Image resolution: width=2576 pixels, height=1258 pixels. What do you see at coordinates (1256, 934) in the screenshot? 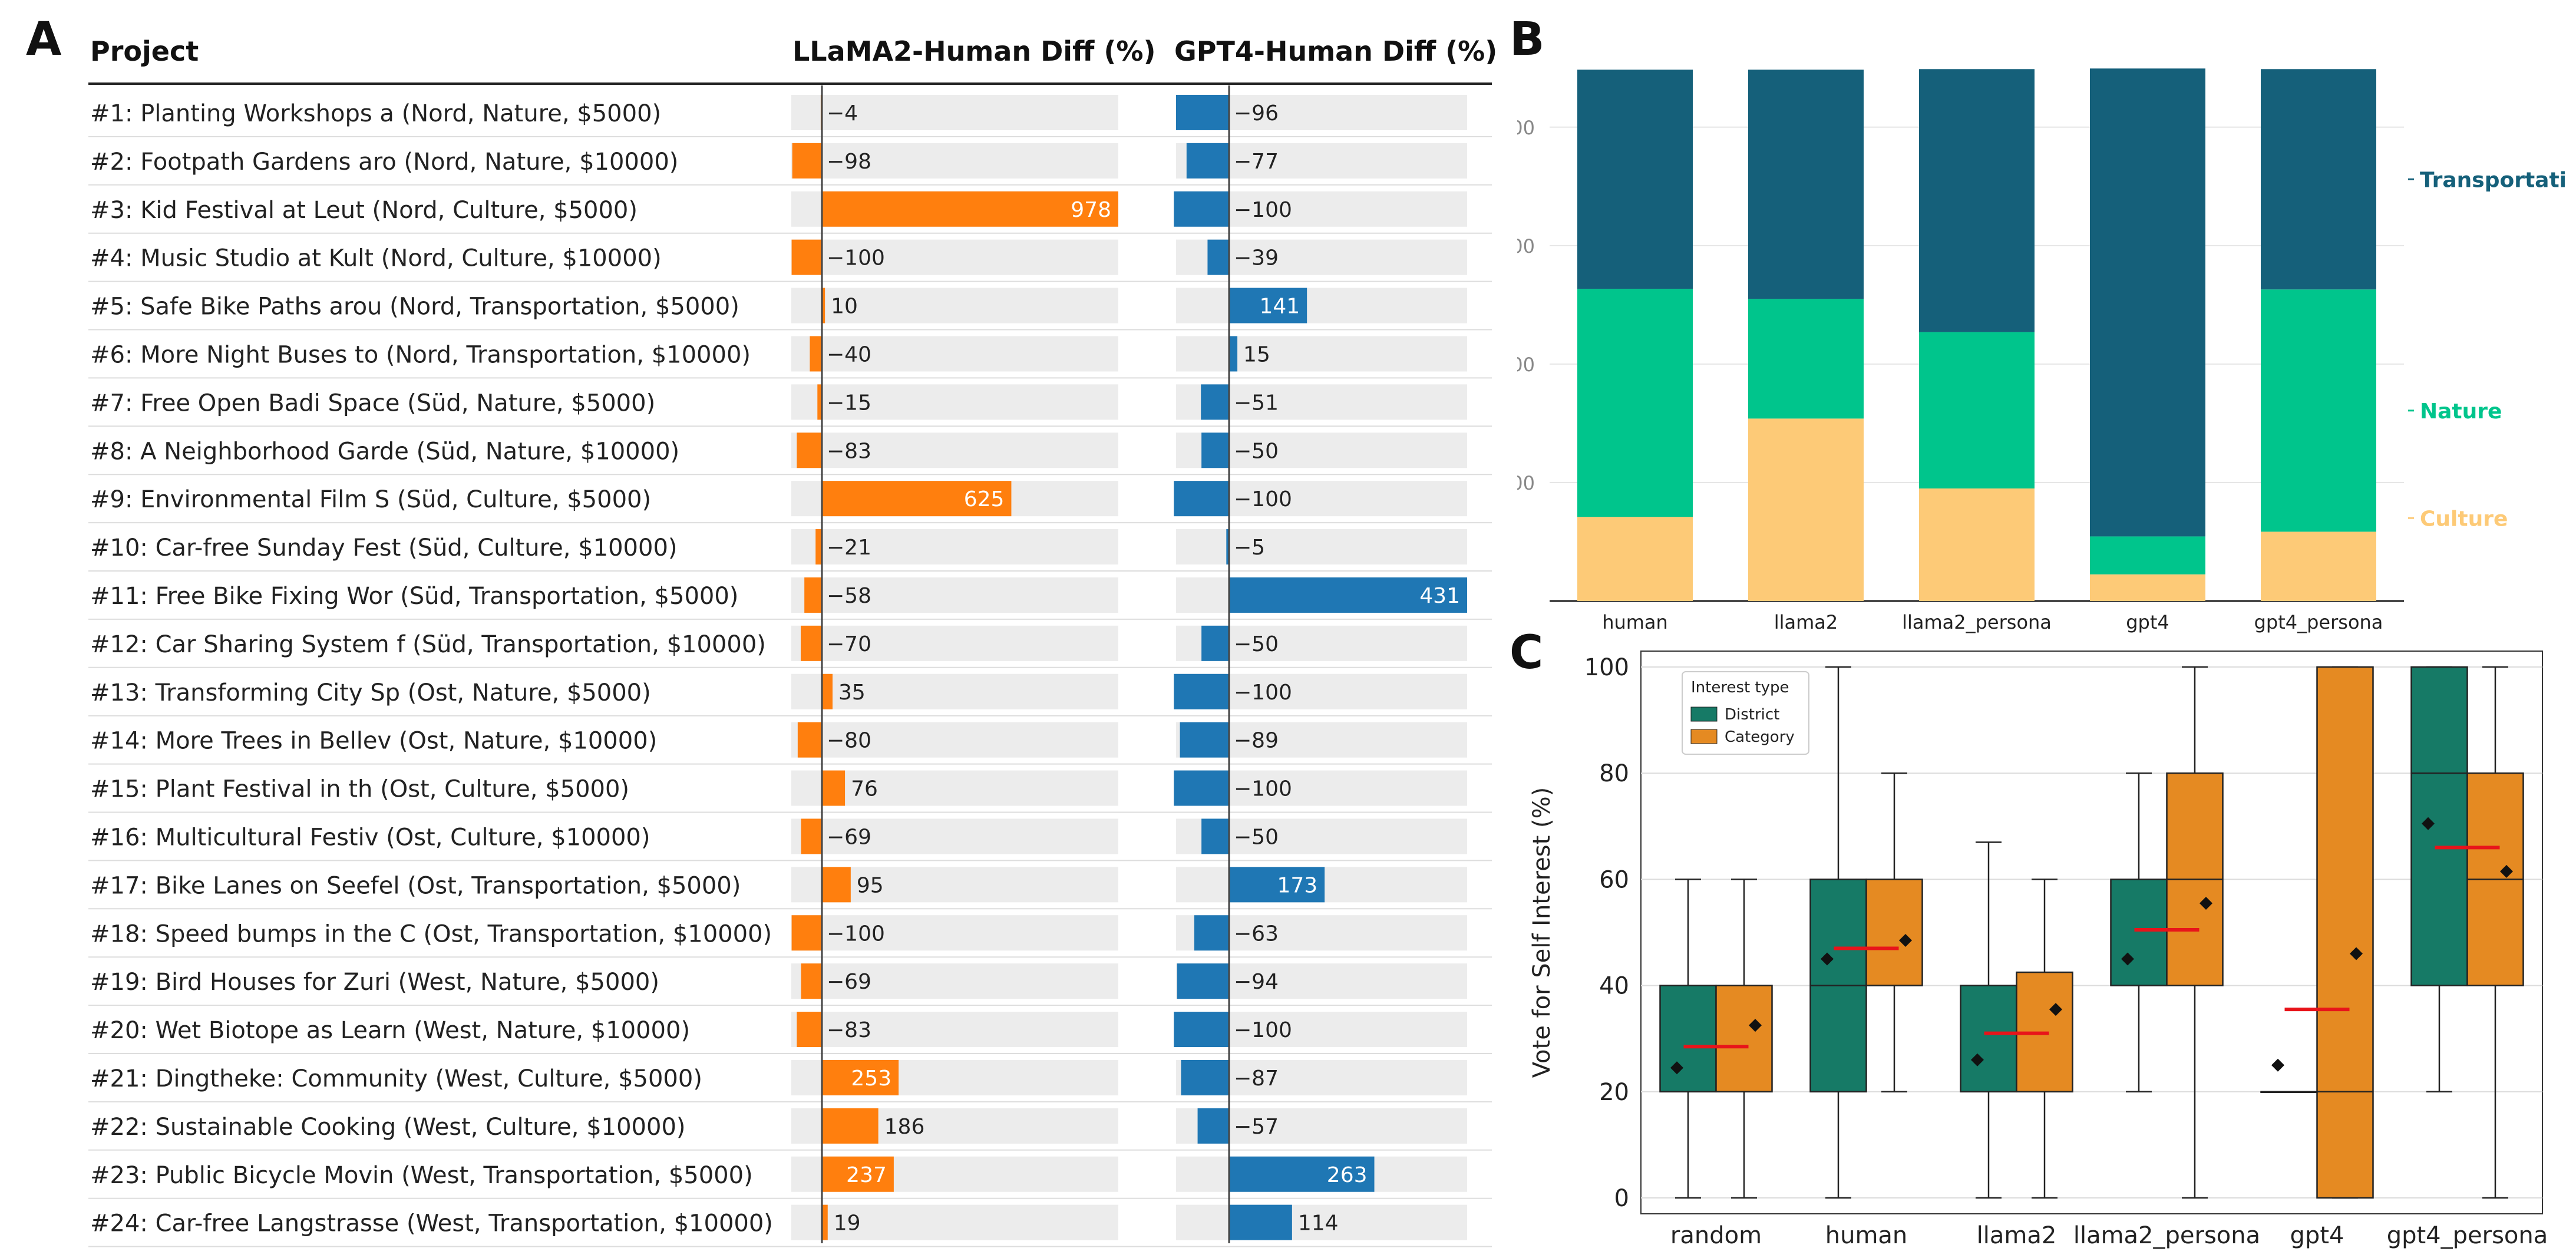
I see `gpt-value: −63` at bounding box center [1256, 934].